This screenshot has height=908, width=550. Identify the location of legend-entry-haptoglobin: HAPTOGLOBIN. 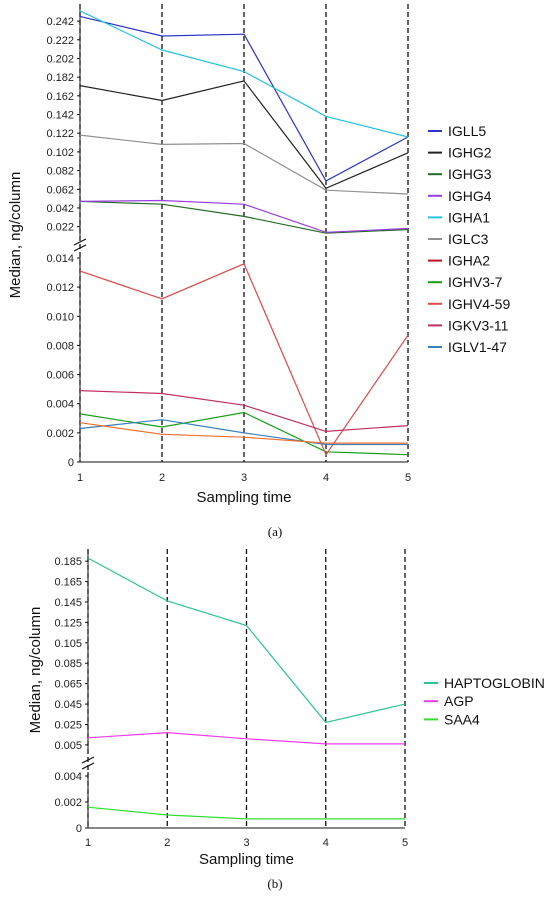
(494, 683).